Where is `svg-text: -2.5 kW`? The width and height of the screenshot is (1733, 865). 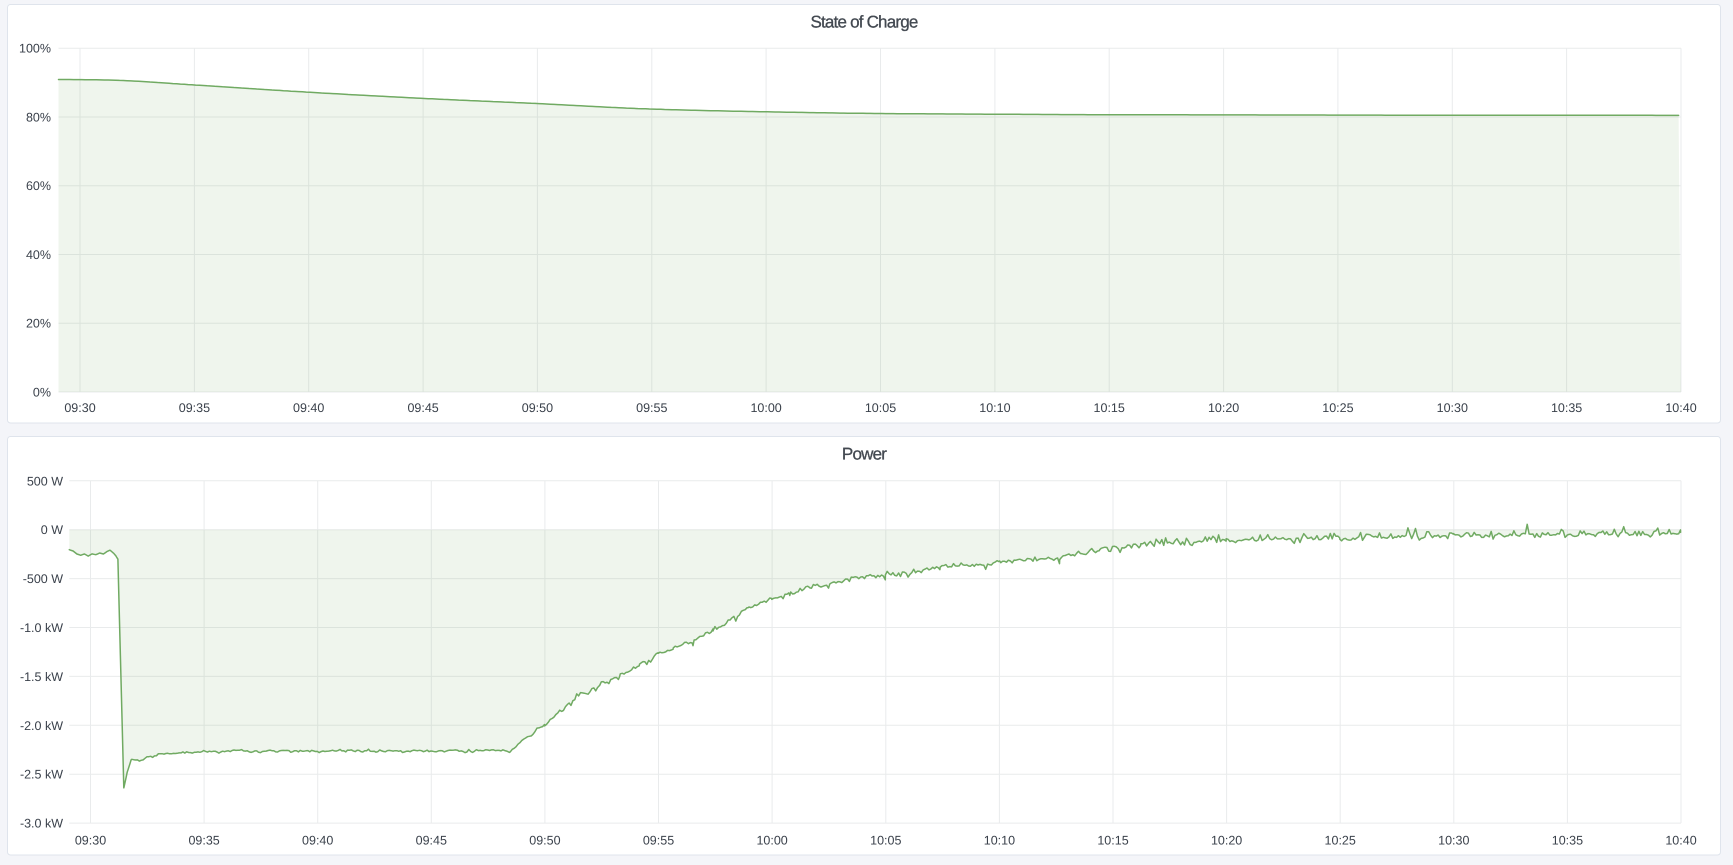
svg-text: -2.5 kW is located at coordinates (41, 775).